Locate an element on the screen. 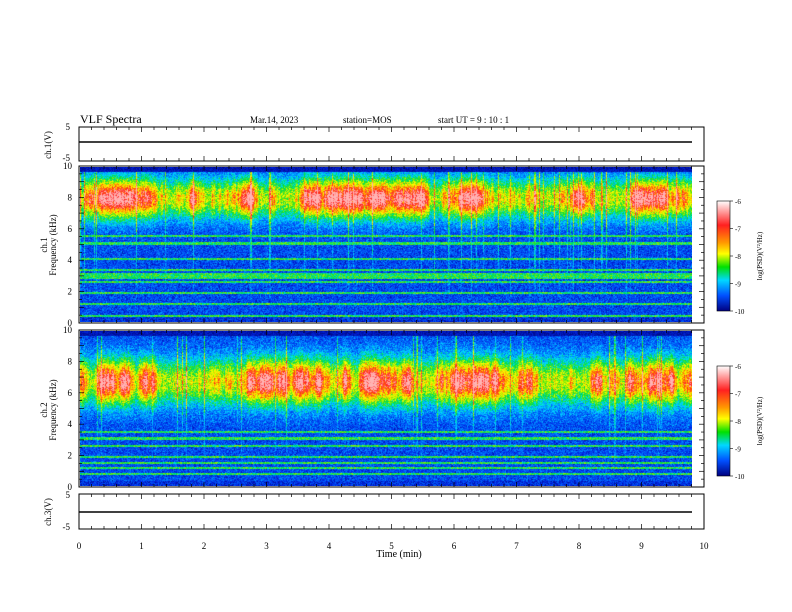  ch3v-tick-bottom: -5 is located at coordinates (67, 527).